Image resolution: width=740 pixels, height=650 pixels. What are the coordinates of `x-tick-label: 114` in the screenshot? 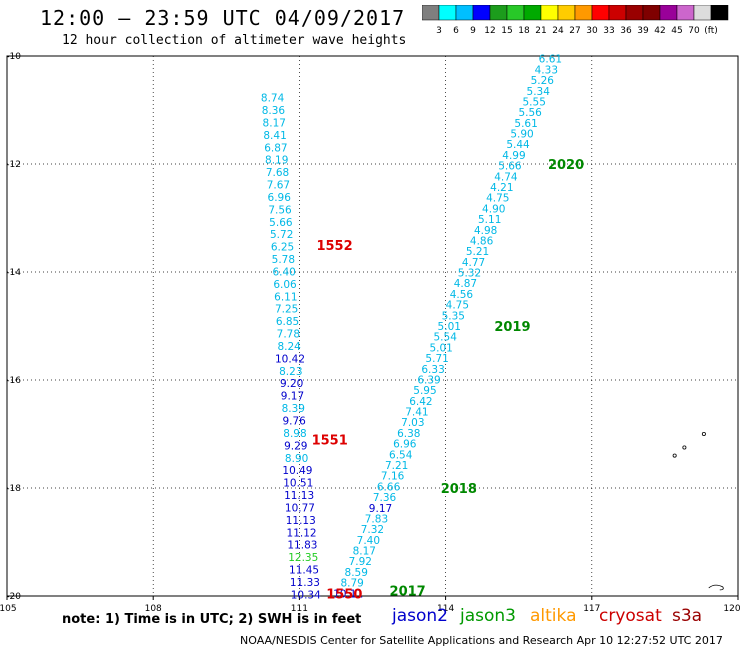 It's located at (445, 608).